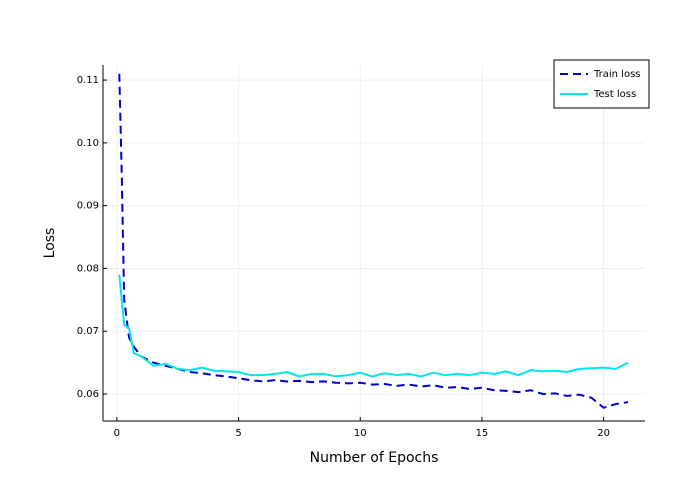 The height and width of the screenshot is (500, 700). Describe the element at coordinates (88, 268) in the screenshot. I see `y-tick-label: 0.08` at that location.